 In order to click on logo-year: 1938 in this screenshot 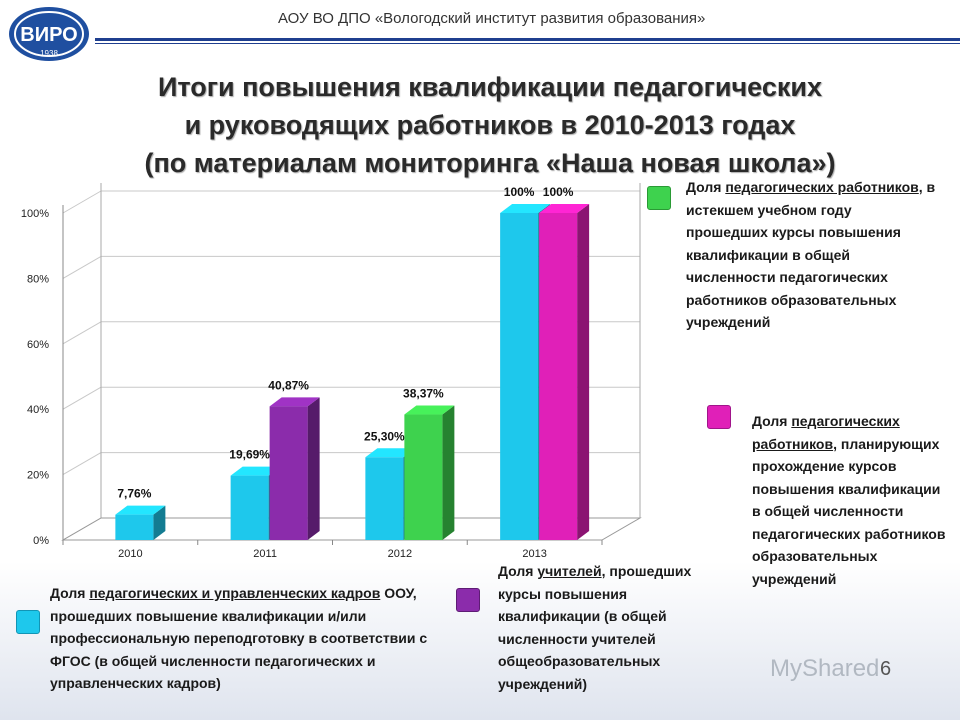, I will do `click(49, 53)`.